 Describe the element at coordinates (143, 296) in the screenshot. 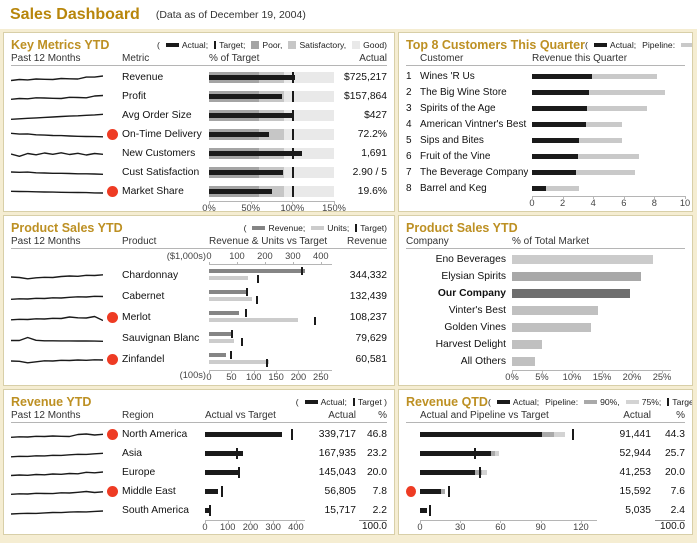

I see `product-label: Cabernet` at that location.